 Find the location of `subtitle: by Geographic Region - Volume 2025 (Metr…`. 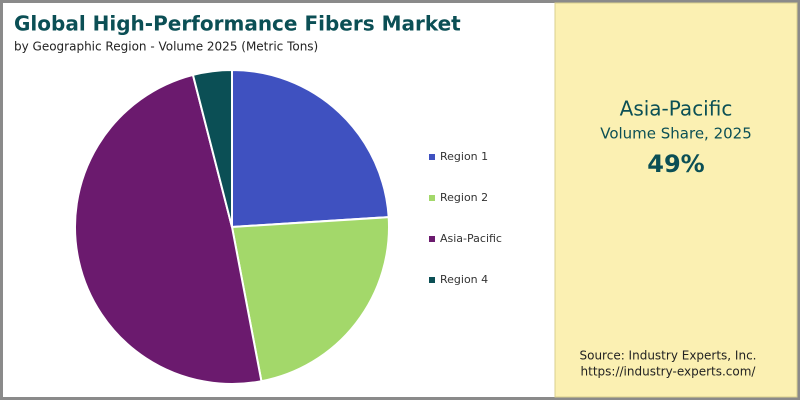

subtitle: by Geographic Region - Volume 2025 (Metr… is located at coordinates (166, 47).